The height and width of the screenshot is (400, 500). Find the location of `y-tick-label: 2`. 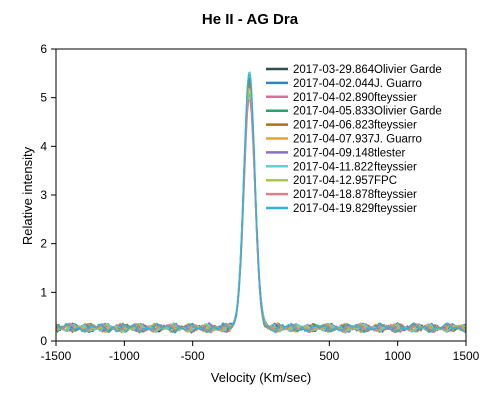

y-tick-label: 2 is located at coordinates (43, 244).